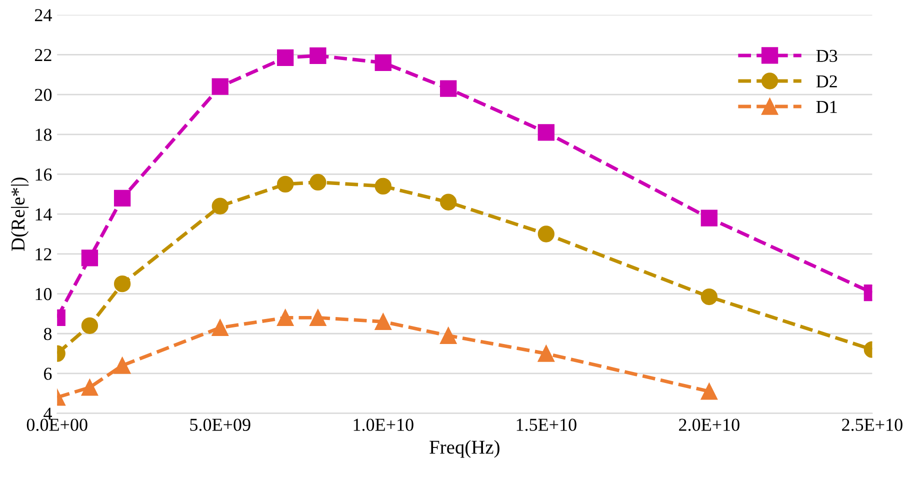 This screenshot has width=921, height=495. What do you see at coordinates (43, 94) in the screenshot?
I see `y-tick-label: 20` at bounding box center [43, 94].